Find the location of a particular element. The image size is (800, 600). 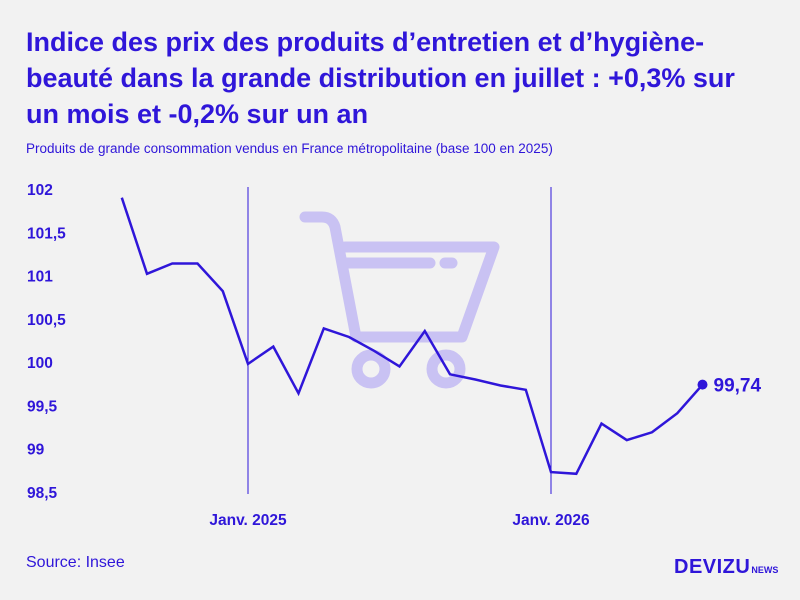

last-value-label: 99,74 is located at coordinates (738, 386).